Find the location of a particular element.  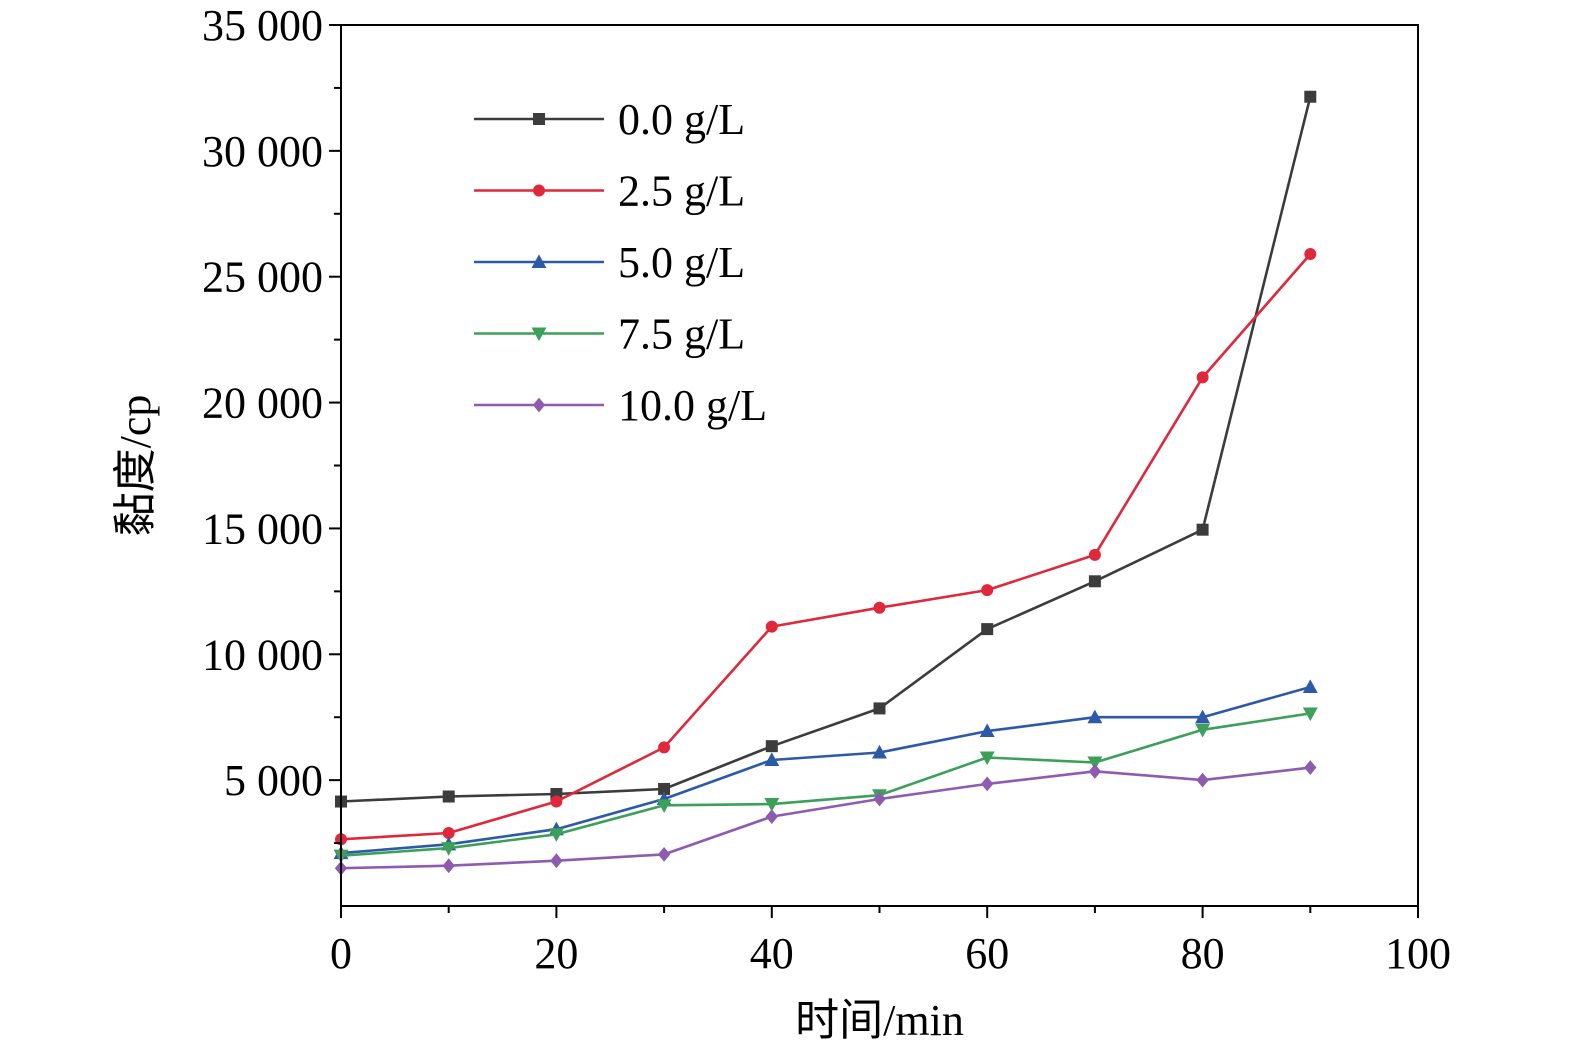

legend-entry: 0.0 g/L is located at coordinates (609, 119).